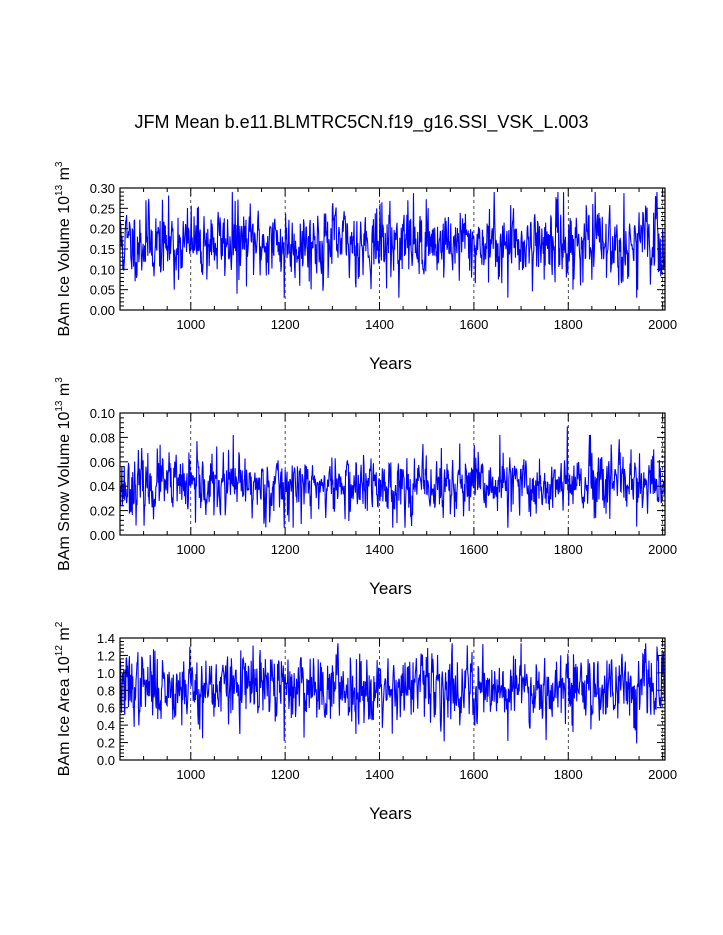 The width and height of the screenshot is (723, 935). What do you see at coordinates (102, 437) in the screenshot?
I see `y-tick-label: 0.08` at bounding box center [102, 437].